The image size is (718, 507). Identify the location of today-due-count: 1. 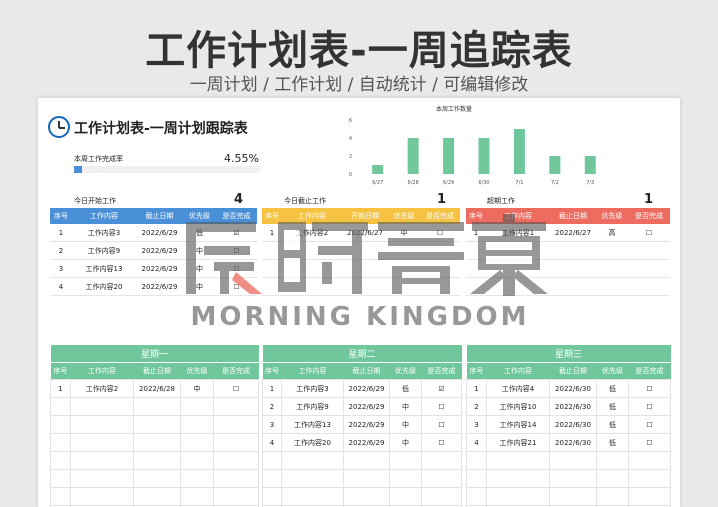
(442, 199).